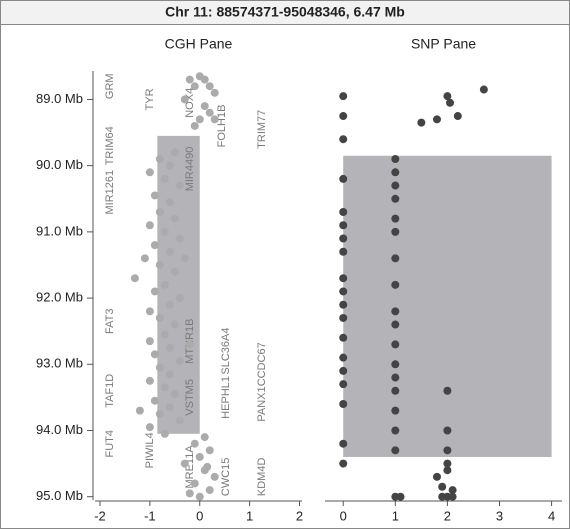 The width and height of the screenshot is (570, 529). I want to click on y-tick-label: 92.0 Mb, so click(59, 297).